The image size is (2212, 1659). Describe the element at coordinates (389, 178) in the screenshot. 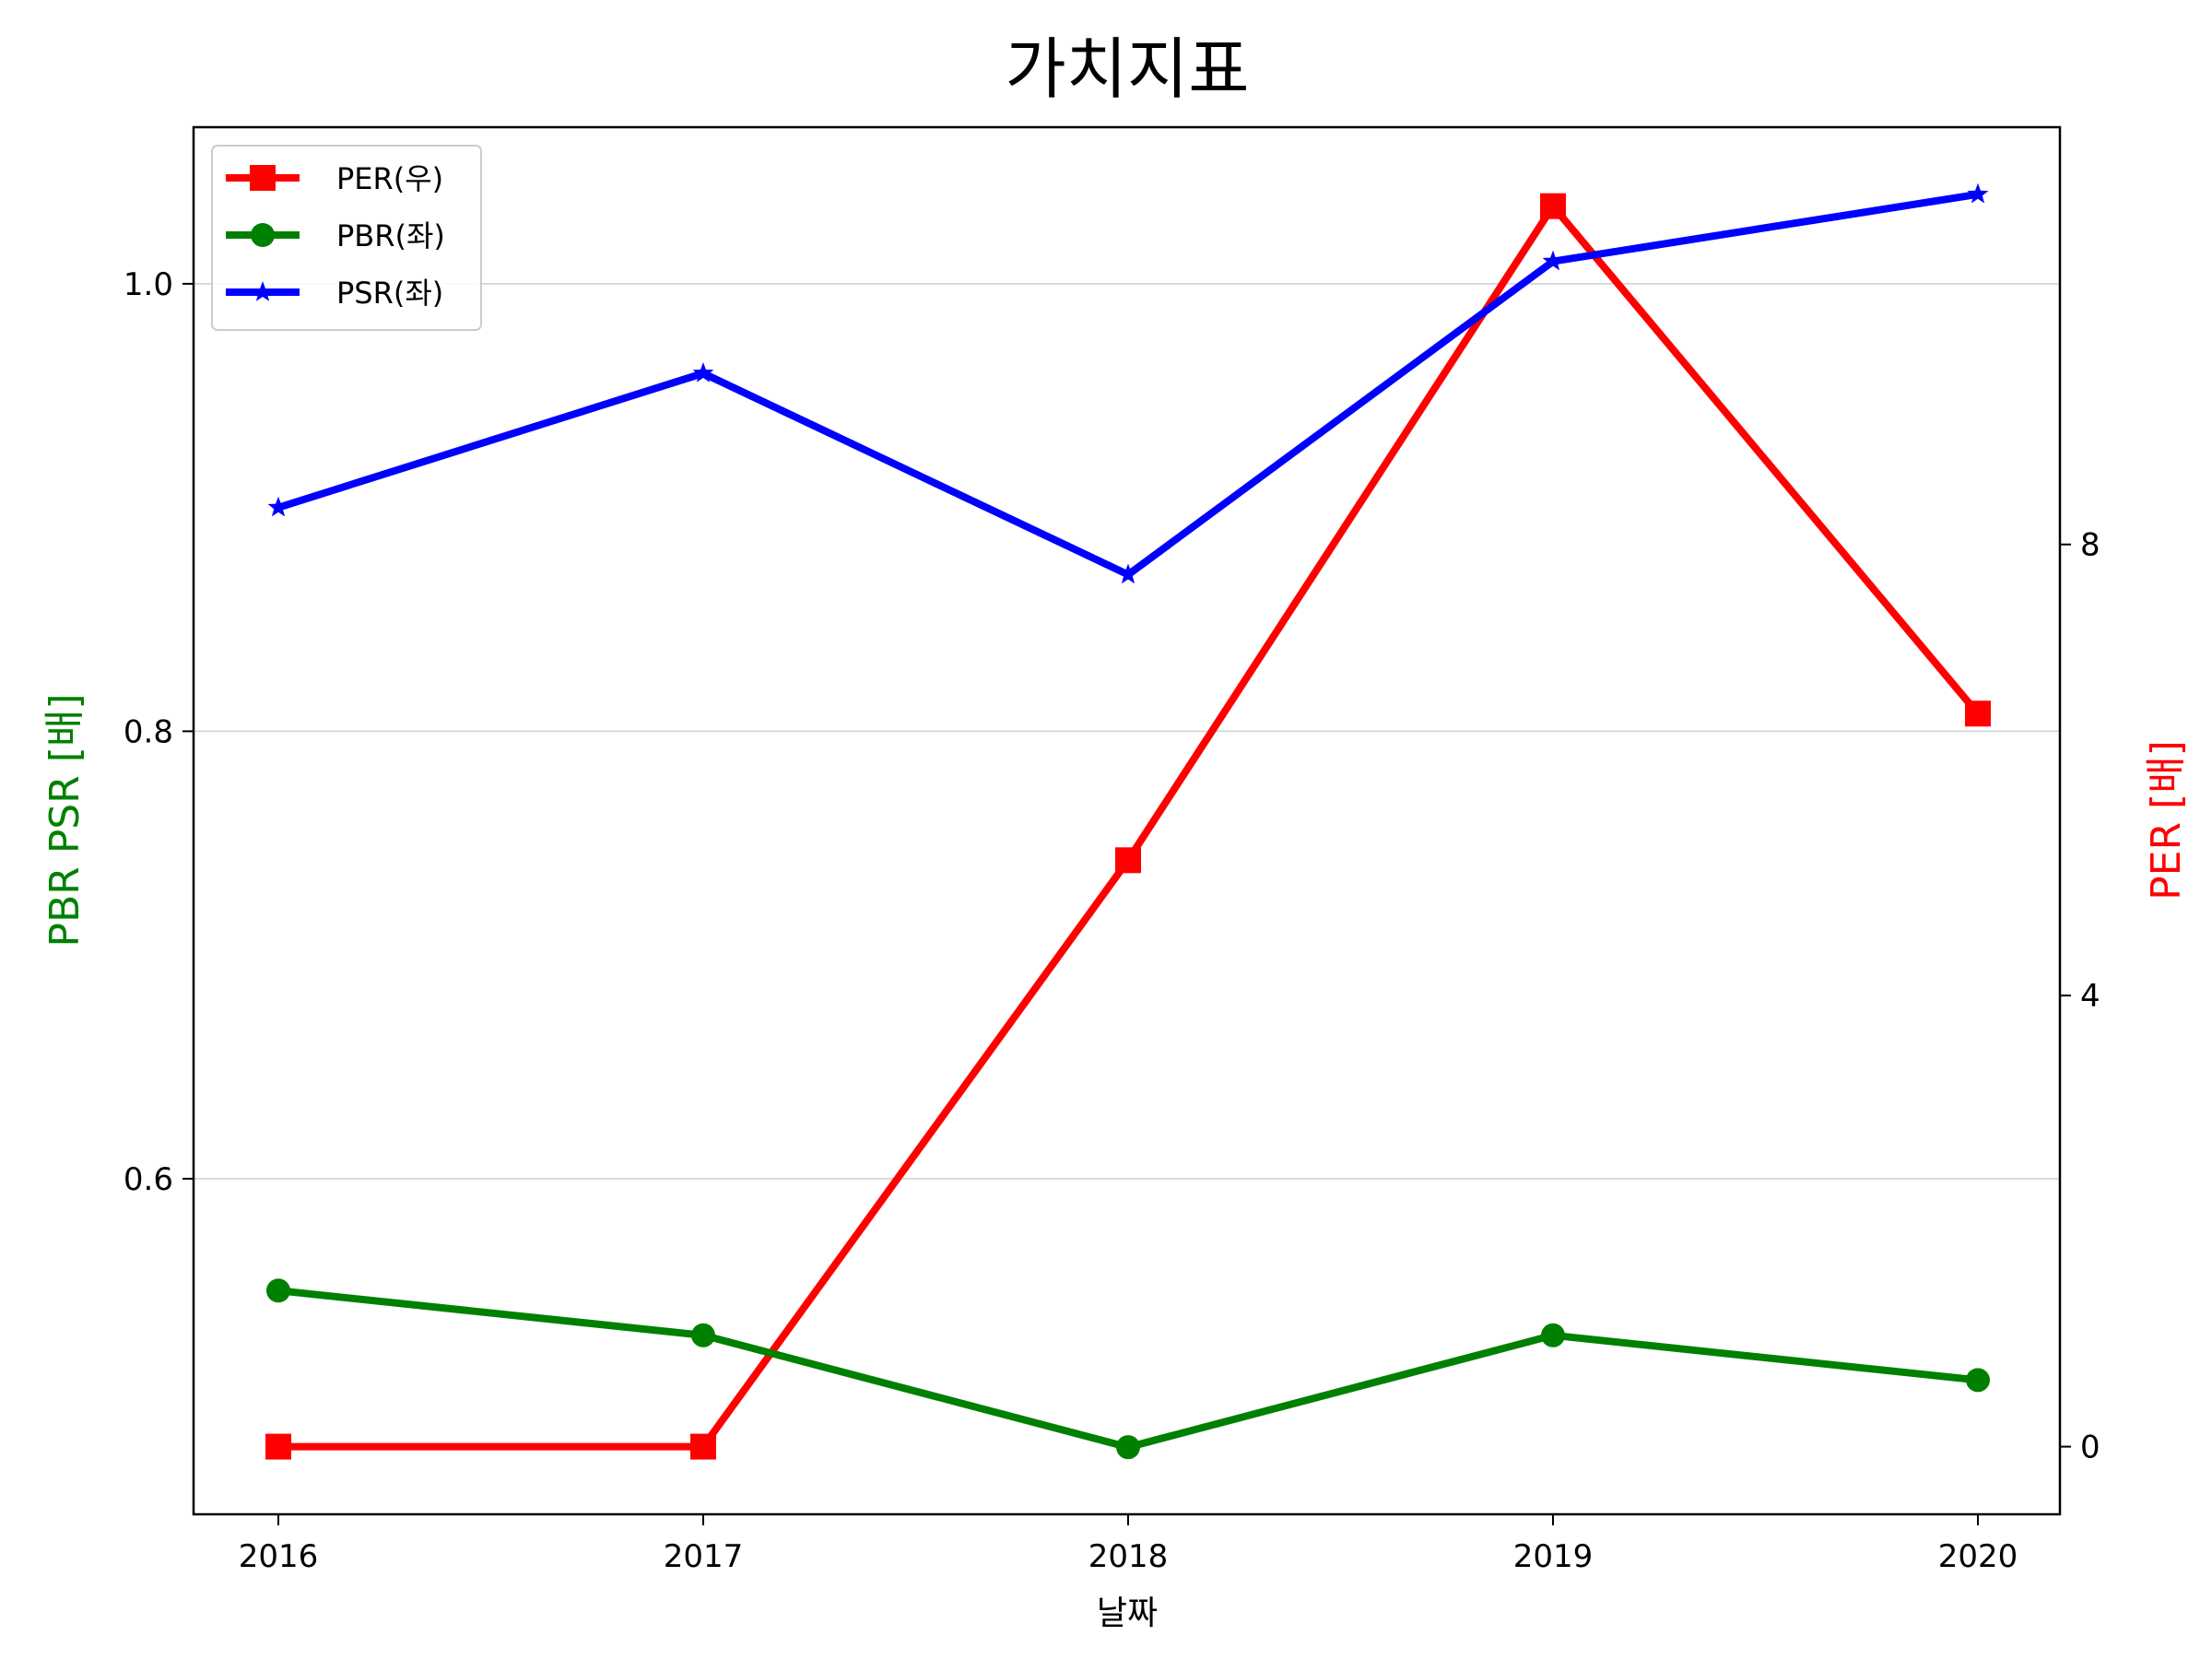

I see `legend-label: PER(우)` at that location.